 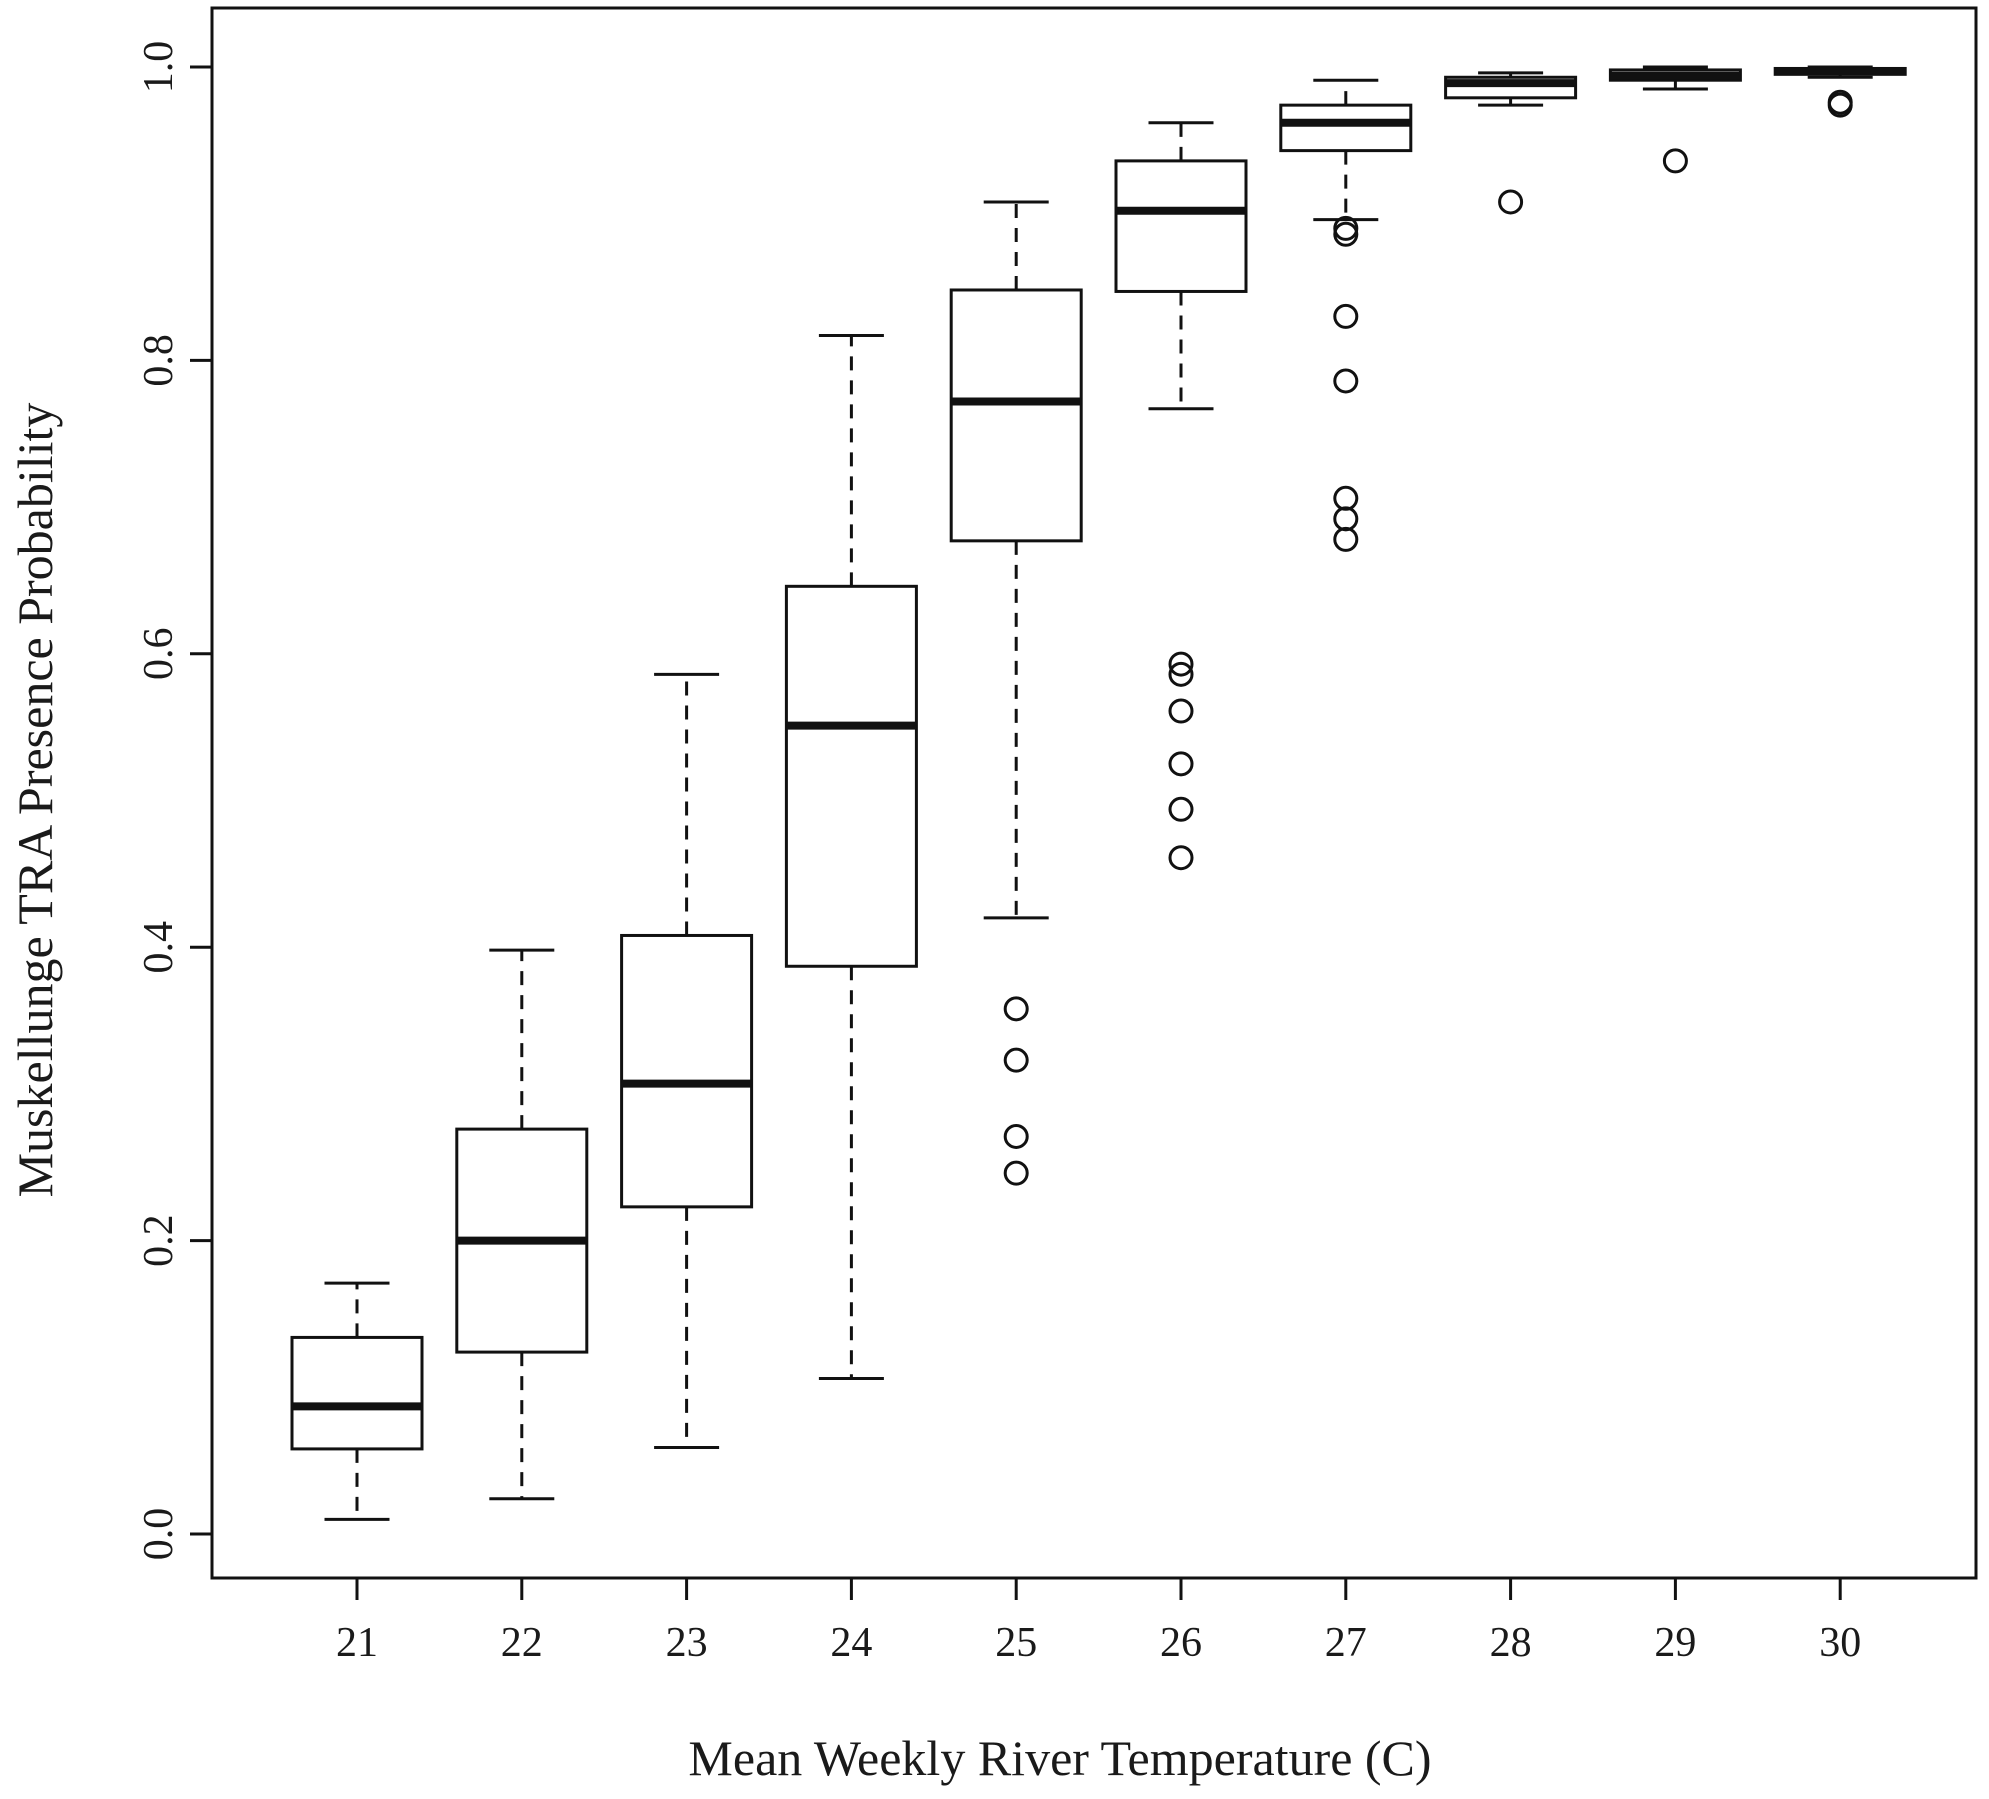 What do you see at coordinates (159, 360) in the screenshot?
I see `y-tick-label: 0.8` at bounding box center [159, 360].